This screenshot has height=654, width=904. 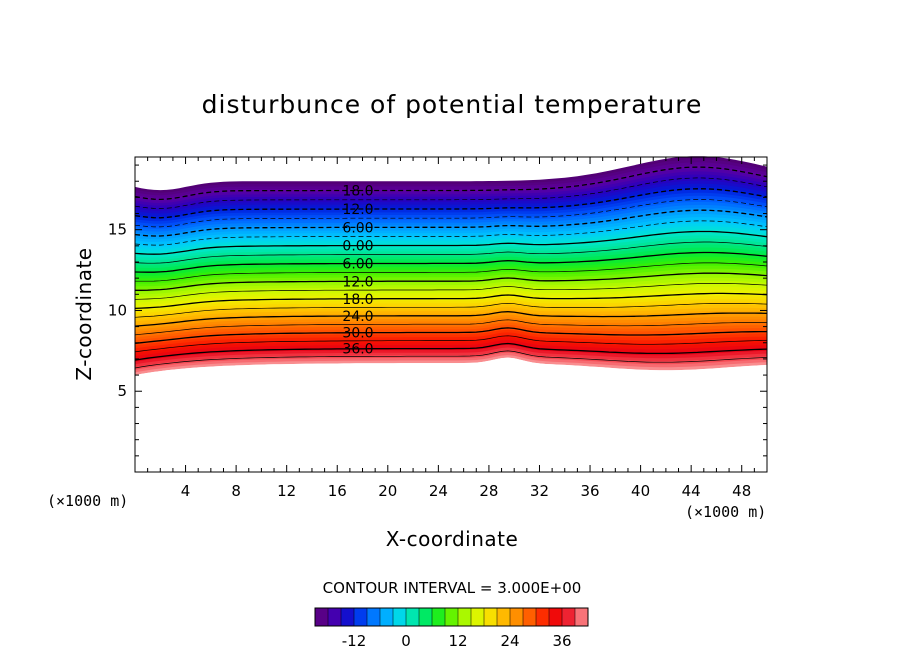 What do you see at coordinates (122, 391) in the screenshot?
I see `y-tick-label: 5` at bounding box center [122, 391].